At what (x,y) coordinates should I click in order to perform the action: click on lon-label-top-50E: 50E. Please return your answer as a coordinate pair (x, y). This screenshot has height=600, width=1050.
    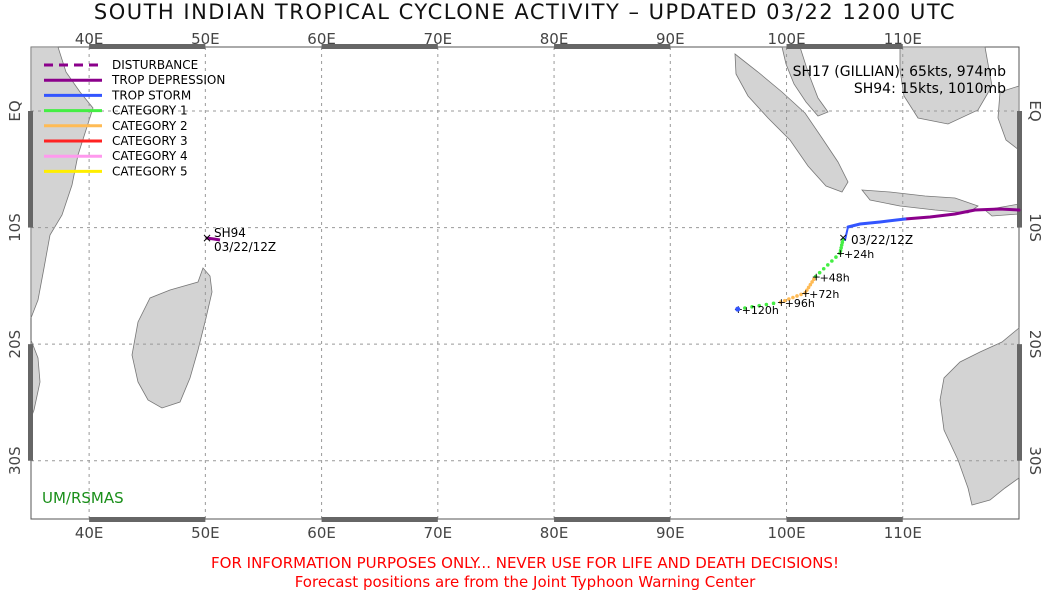
    Looking at the image, I should click on (205, 39).